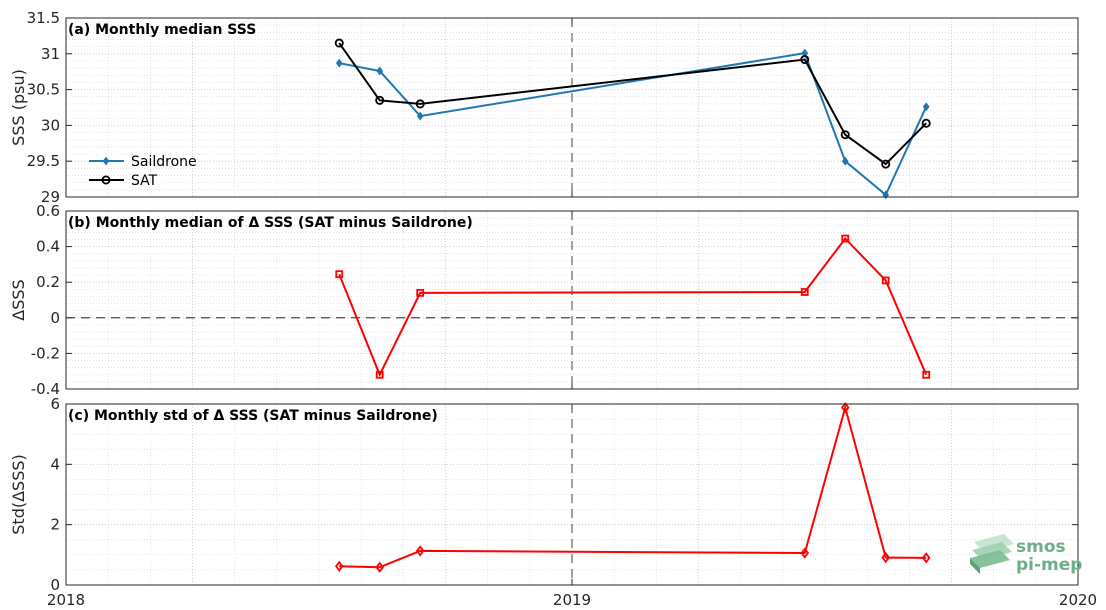 Image resolution: width=1106 pixels, height=610 pixels. What do you see at coordinates (55, 404) in the screenshot?
I see `y-tick-label: 6` at bounding box center [55, 404].